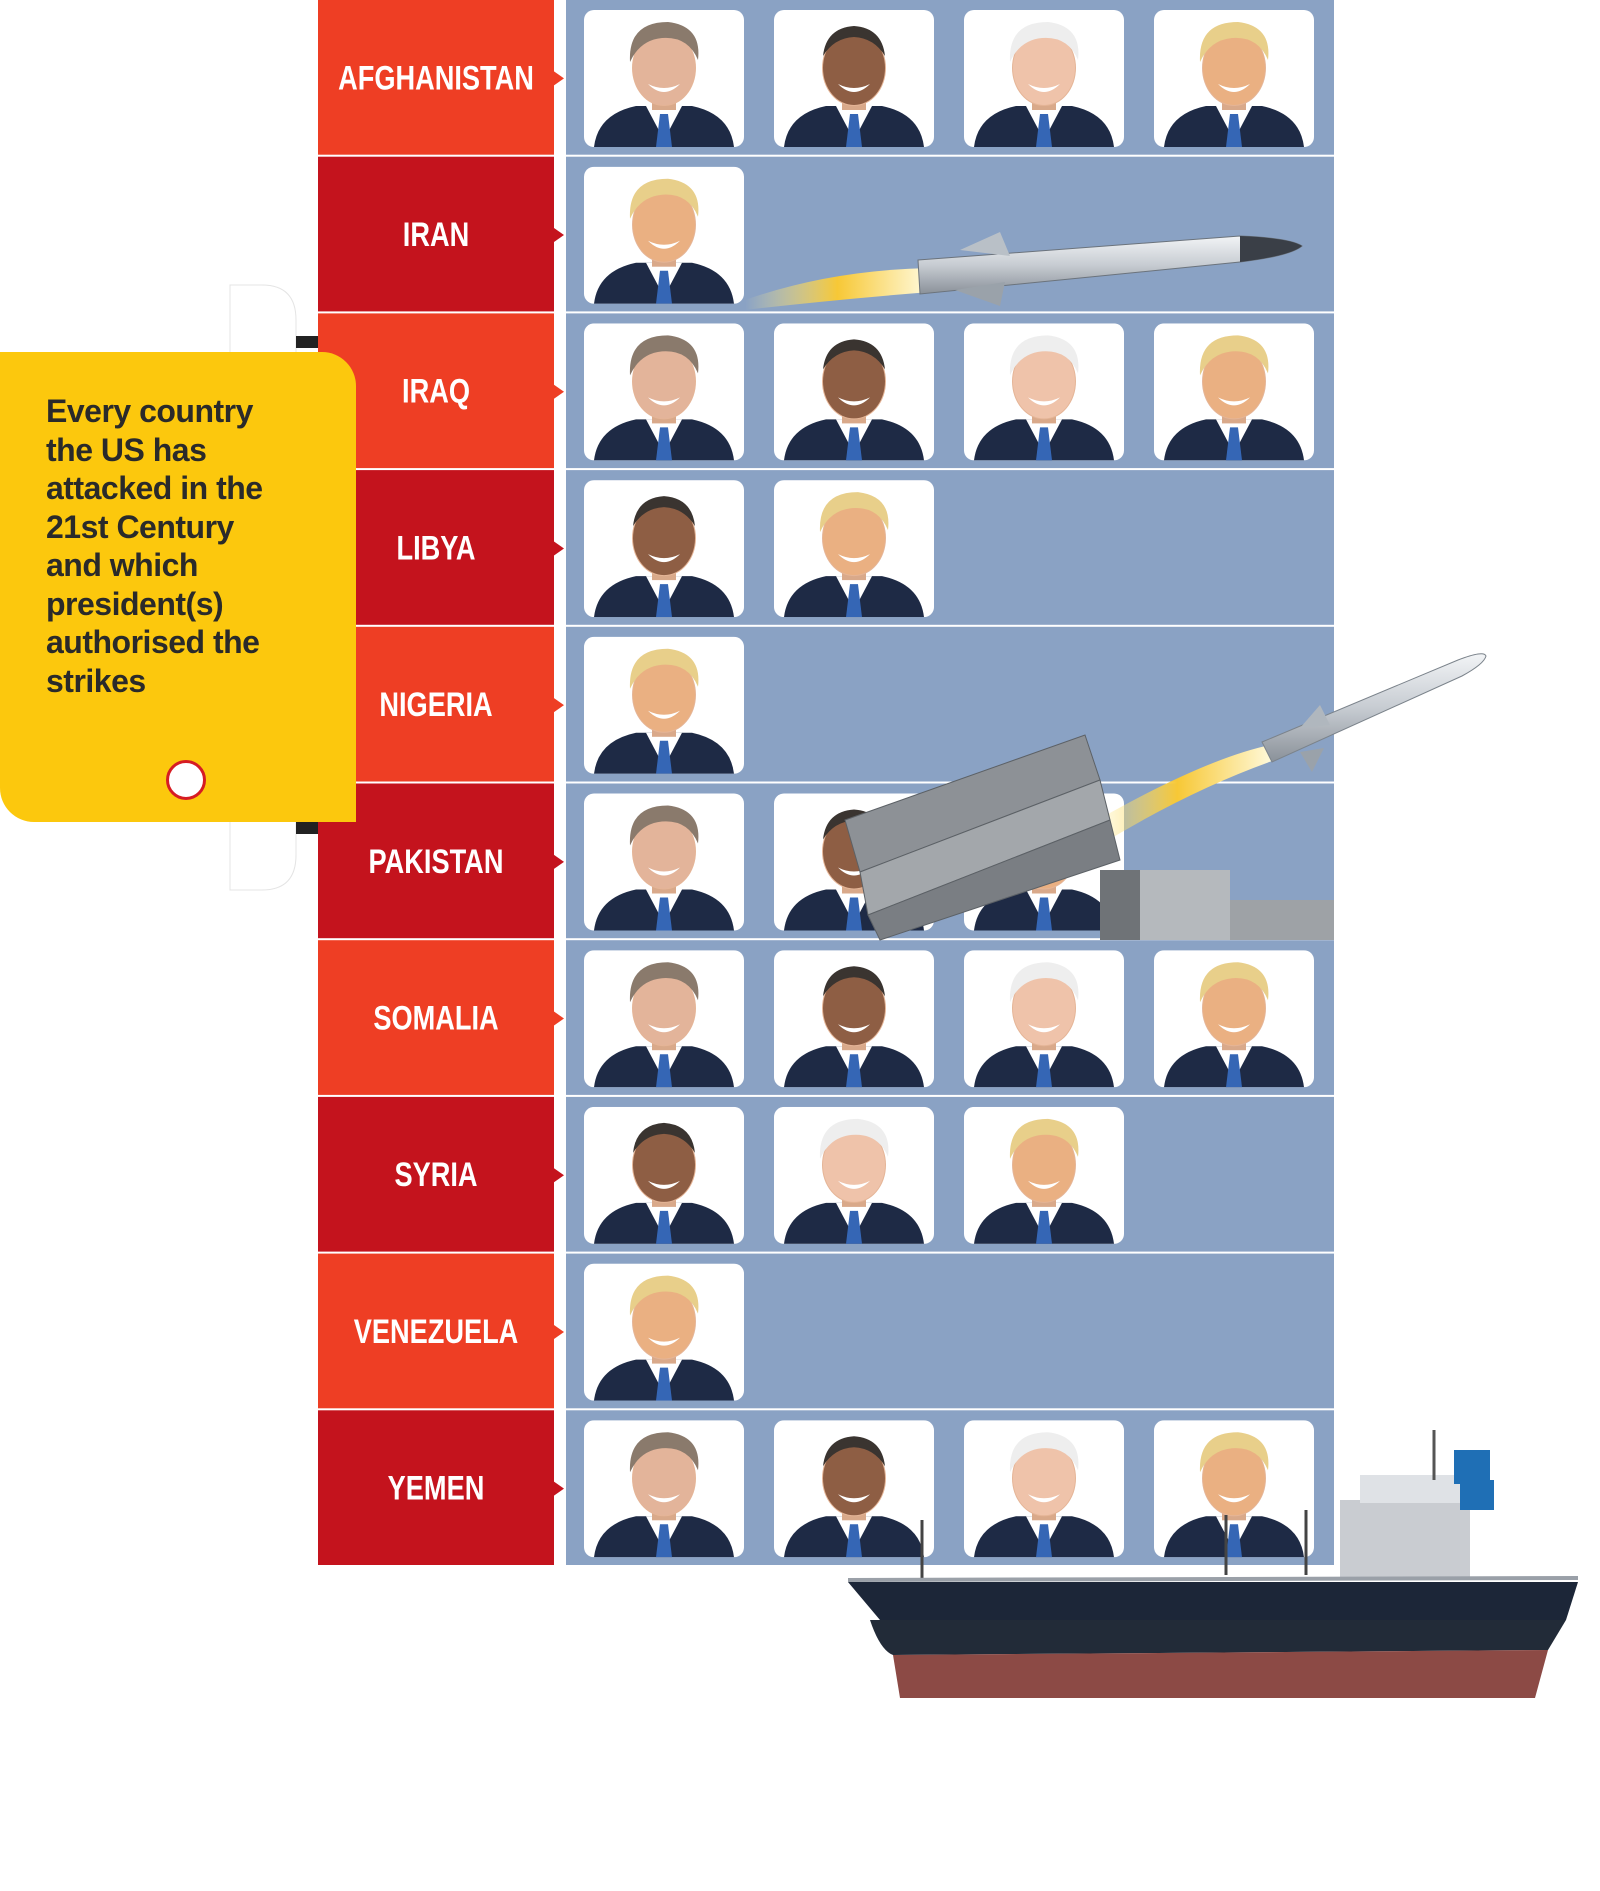 This screenshot has height=1891, width=1600. What do you see at coordinates (1213, 1564) in the screenshot?
I see `ship` at bounding box center [1213, 1564].